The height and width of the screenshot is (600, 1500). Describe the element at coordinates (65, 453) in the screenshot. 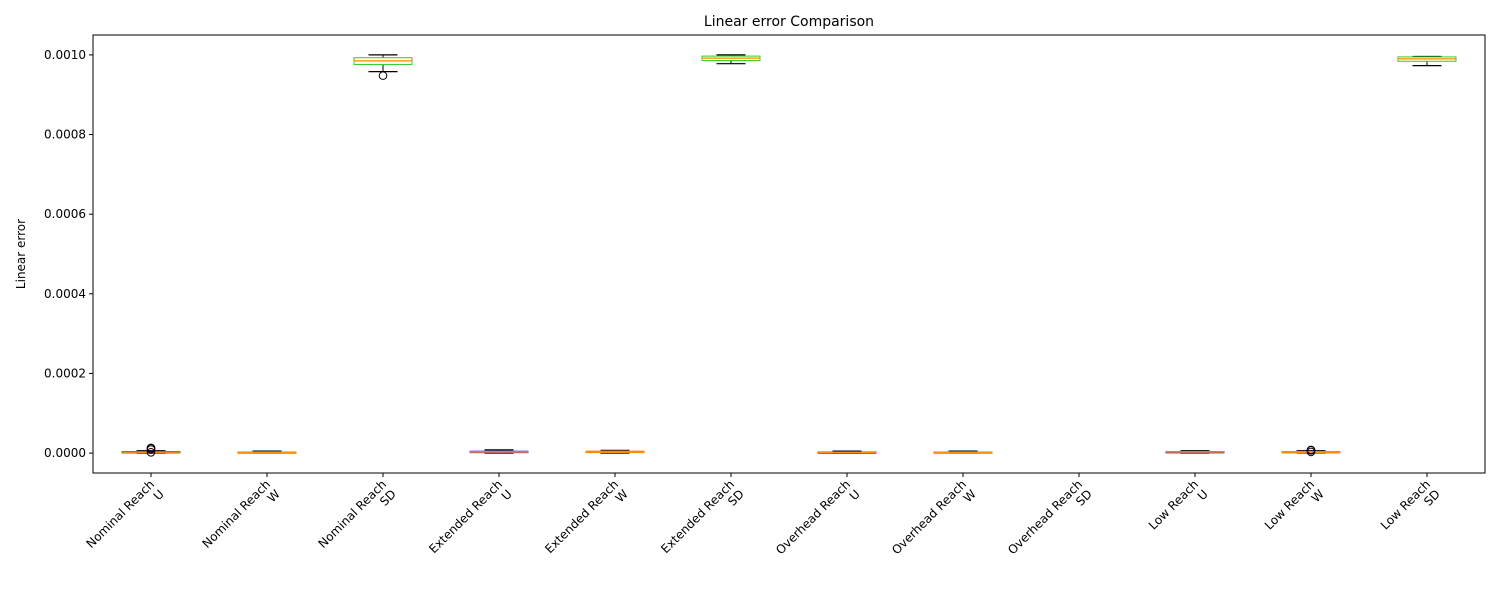

I see `y-tick-label: 0.0000` at that location.